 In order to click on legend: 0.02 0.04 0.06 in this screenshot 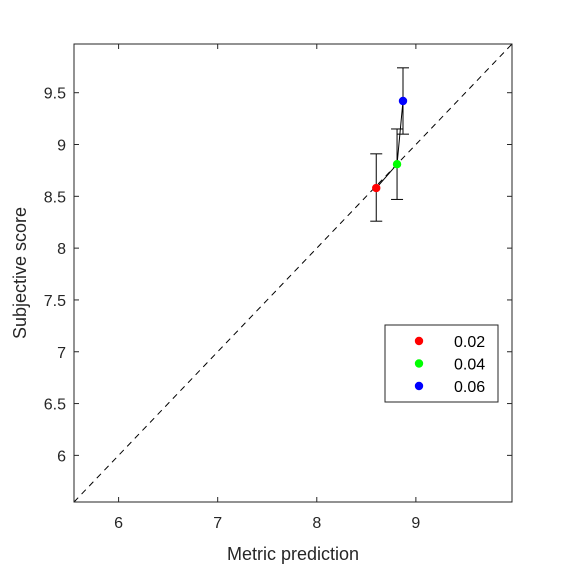, I will do `click(441, 363)`.